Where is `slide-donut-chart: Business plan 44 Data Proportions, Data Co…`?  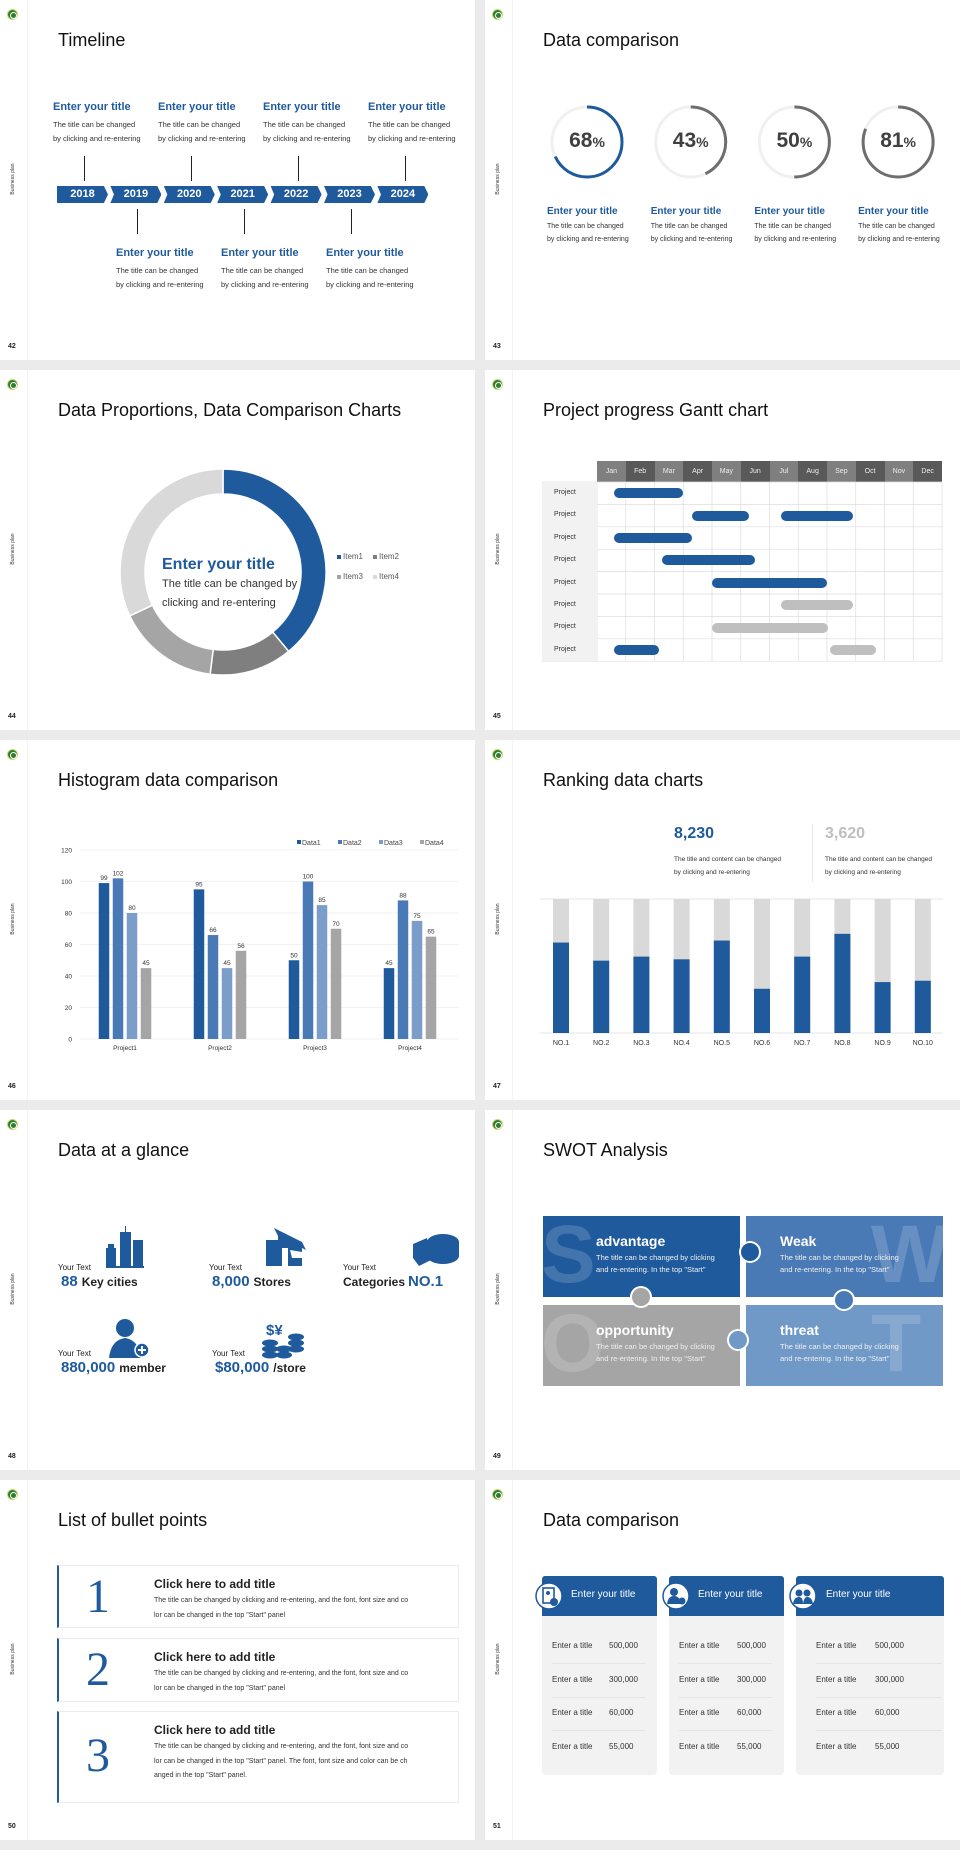
slide-donut-chart: Business plan 44 Data Proportions, Data Co… is located at coordinates (237, 550).